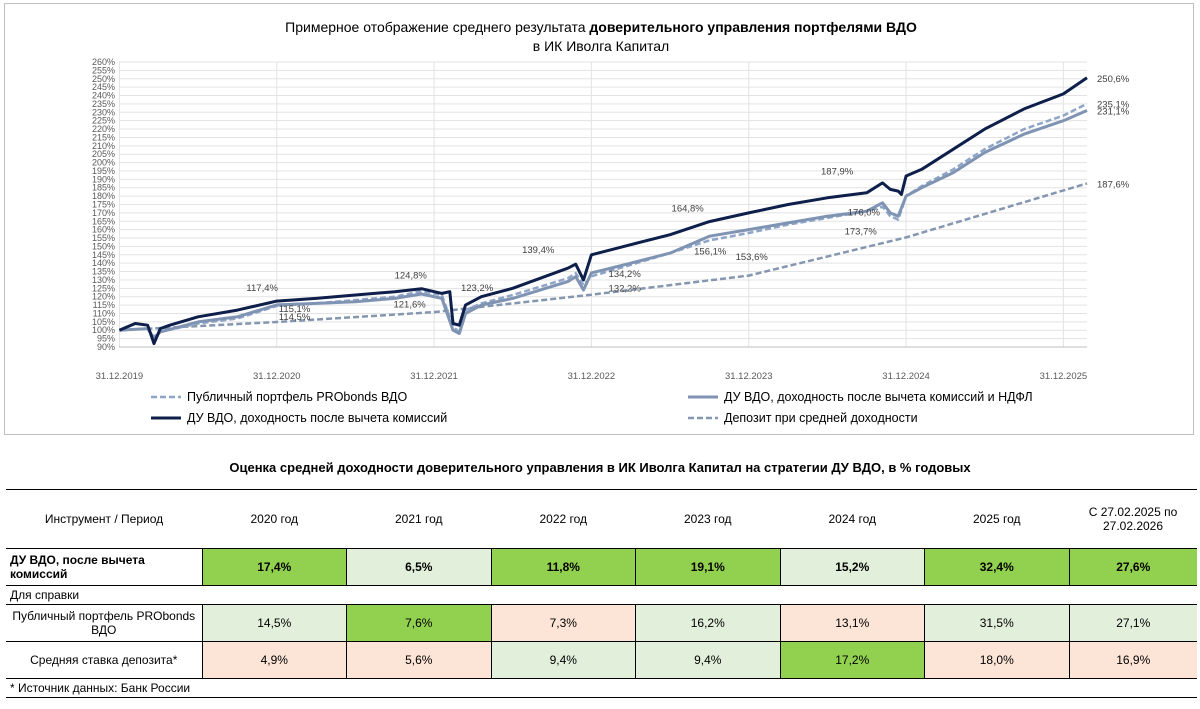 The image size is (1200, 709). What do you see at coordinates (752, 257) in the screenshot?
I see `data-label: 153,6%` at bounding box center [752, 257].